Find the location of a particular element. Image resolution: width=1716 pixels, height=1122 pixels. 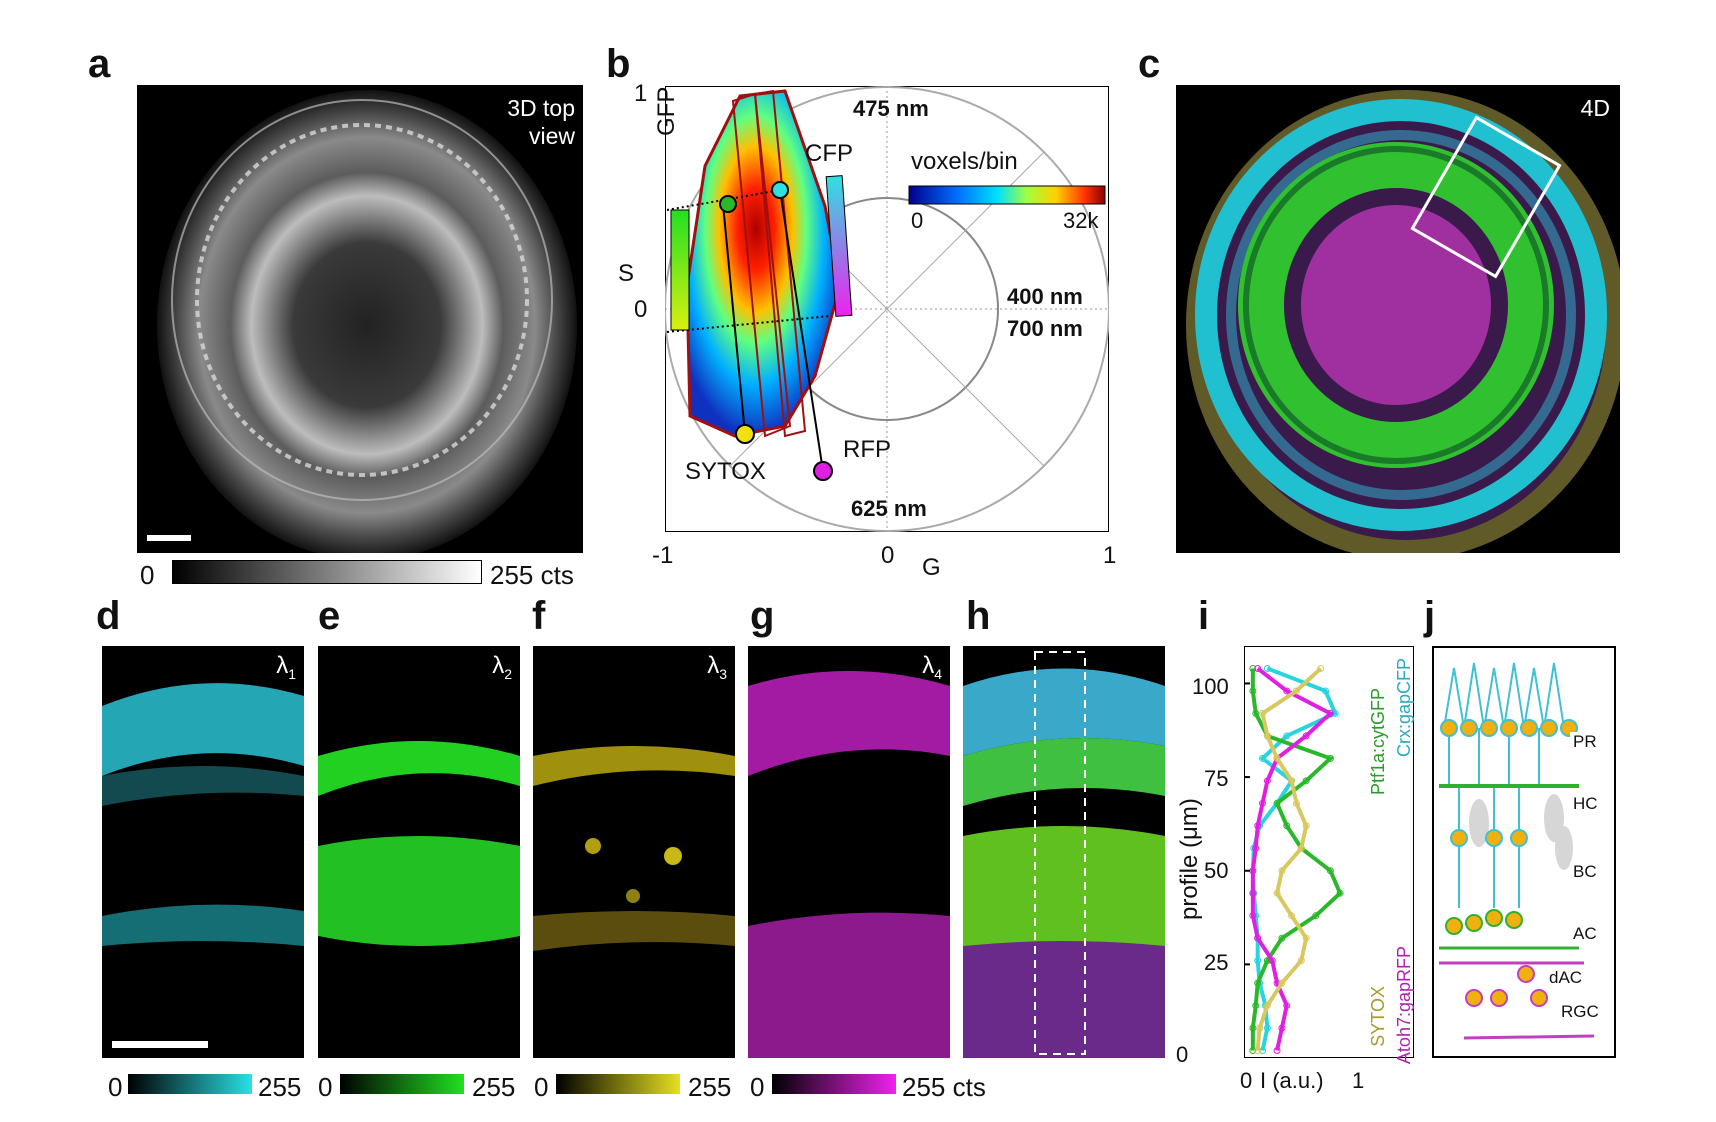

panel-letter-g: g is located at coordinates (762, 616).